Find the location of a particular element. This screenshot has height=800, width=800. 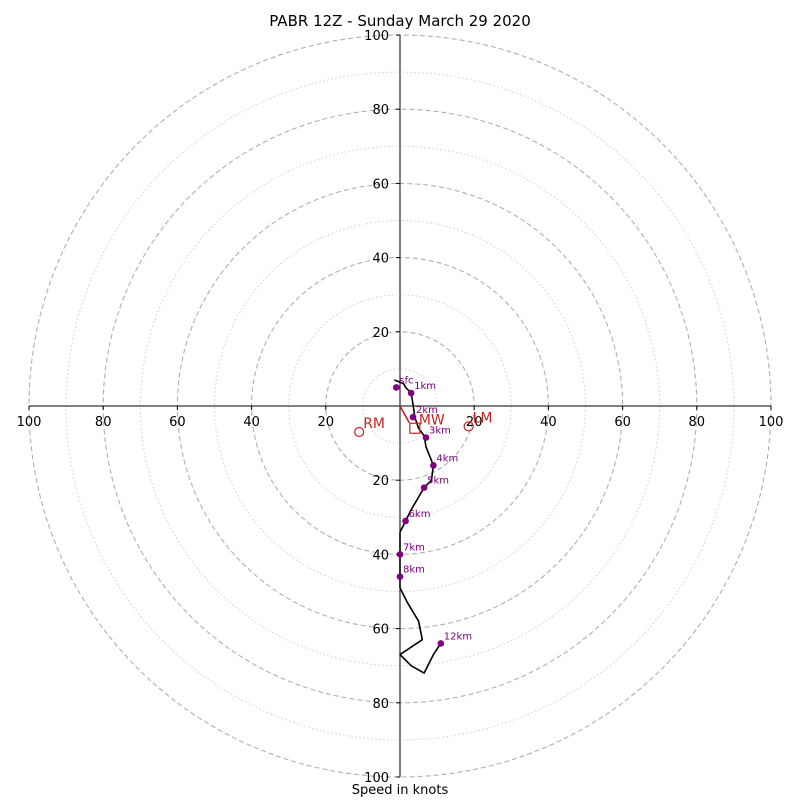

height-label: 5km is located at coordinates (438, 481).